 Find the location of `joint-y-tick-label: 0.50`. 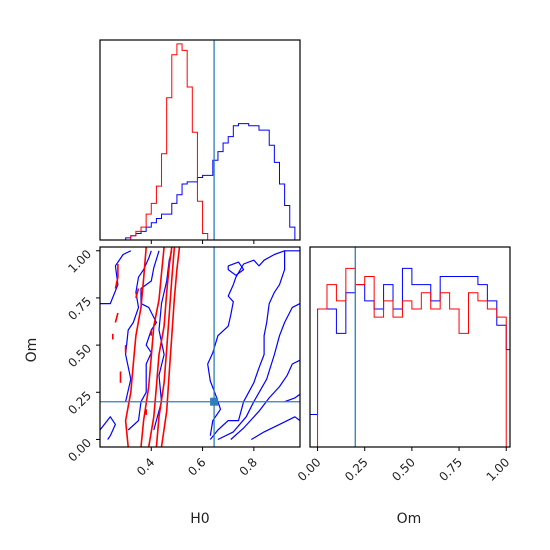

joint-y-tick-label: 0.50 is located at coordinates (79, 355).